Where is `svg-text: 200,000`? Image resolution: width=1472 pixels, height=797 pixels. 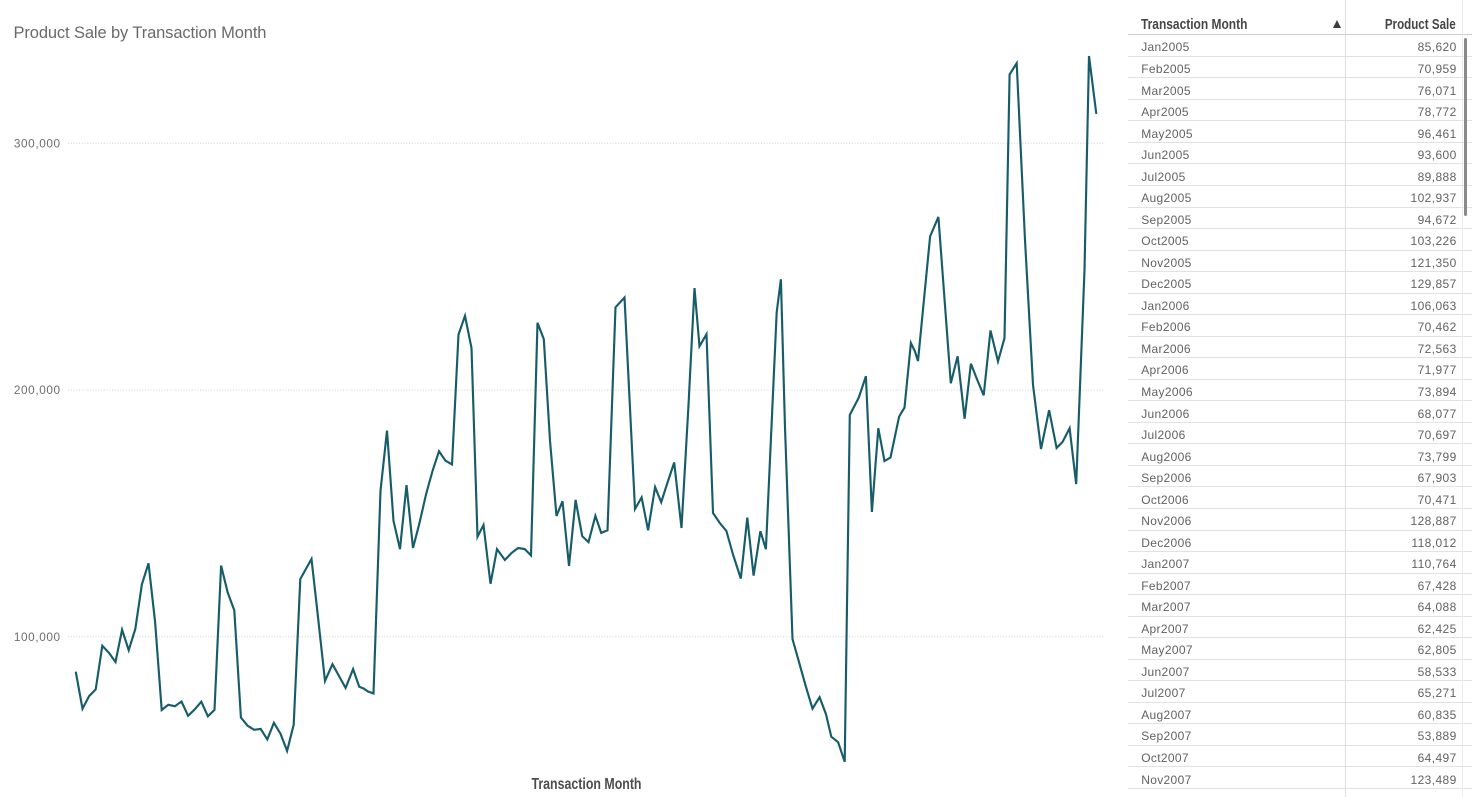
svg-text: 200,000 is located at coordinates (37, 390).